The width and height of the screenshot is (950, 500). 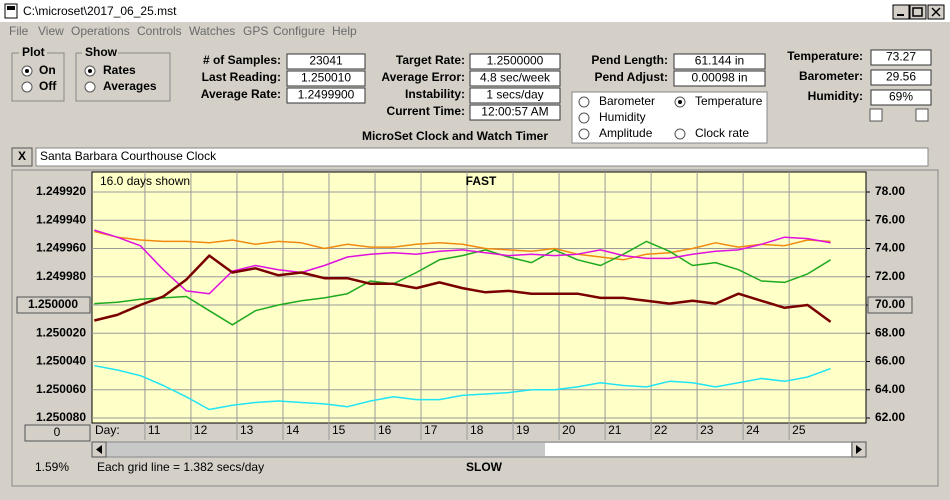 I want to click on window-title: C:\microset\2017_06_25.mst, so click(x=100, y=11).